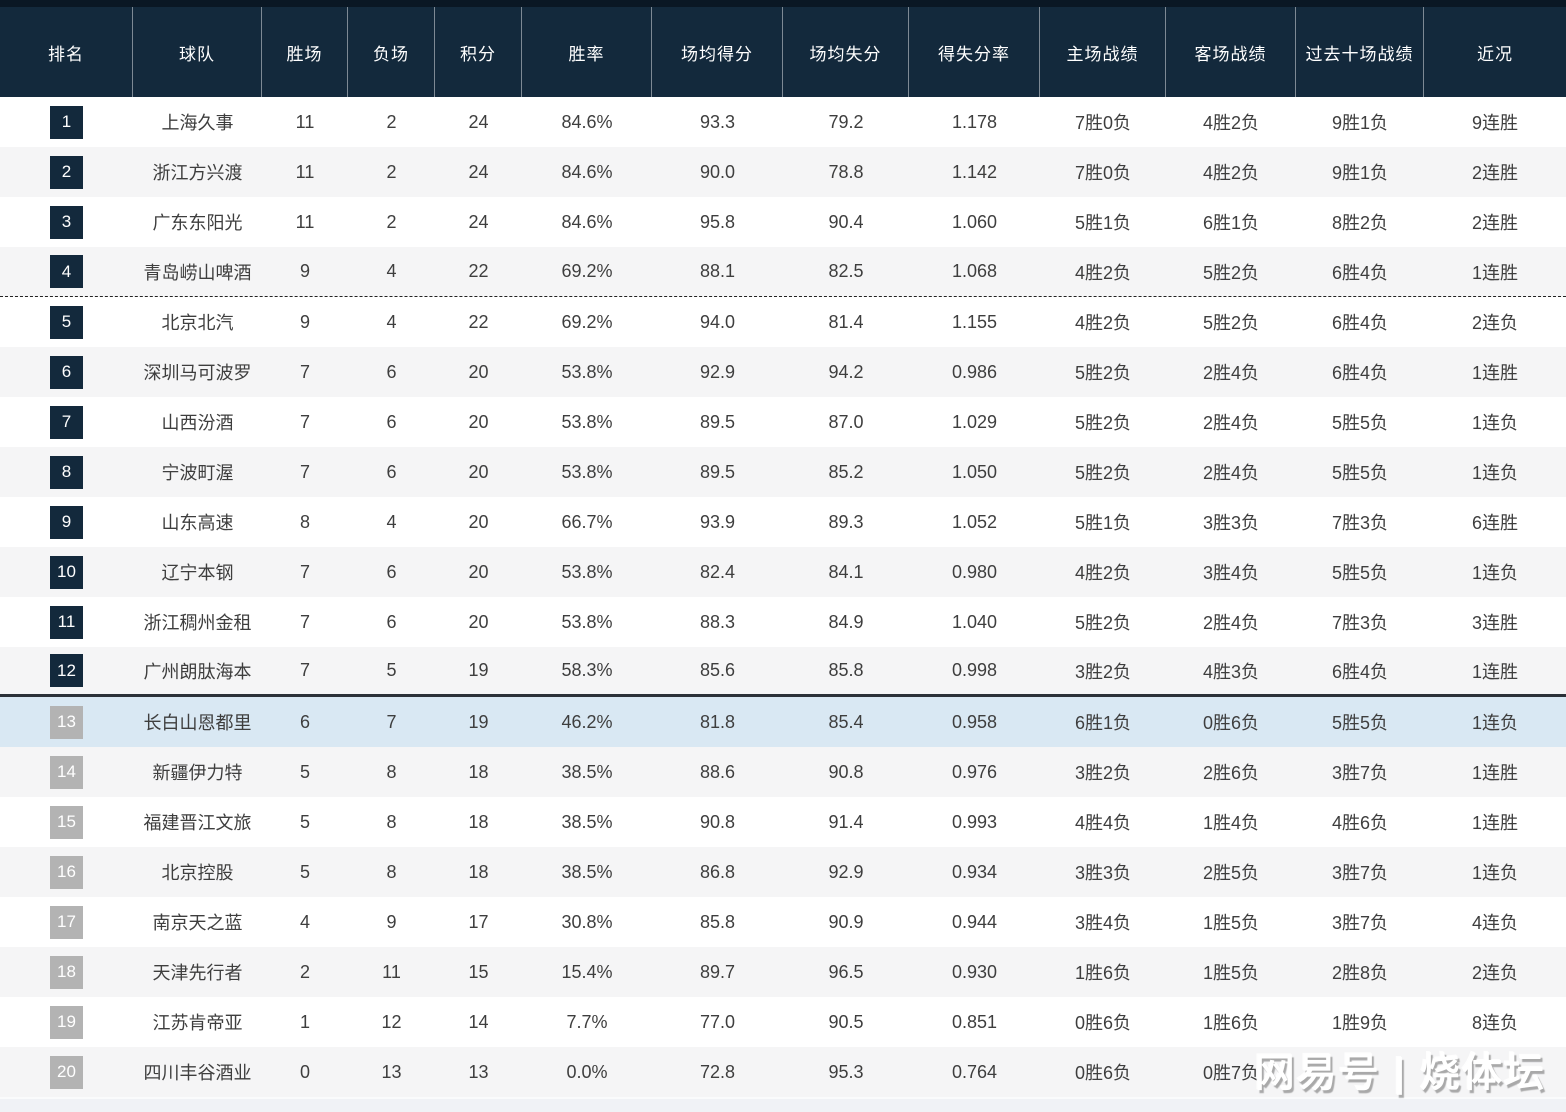 The width and height of the screenshot is (1566, 1112). What do you see at coordinates (304, 1071) in the screenshot?
I see `cell-wins: 0` at bounding box center [304, 1071].